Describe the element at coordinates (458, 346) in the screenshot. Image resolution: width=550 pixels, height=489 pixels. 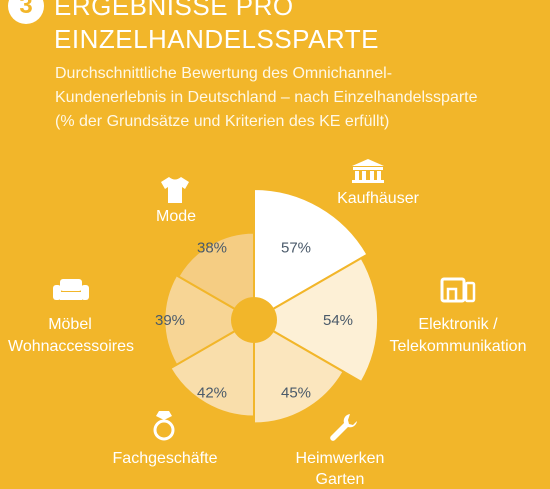
I see `label-elektronik-line2: Telekommunikation` at that location.